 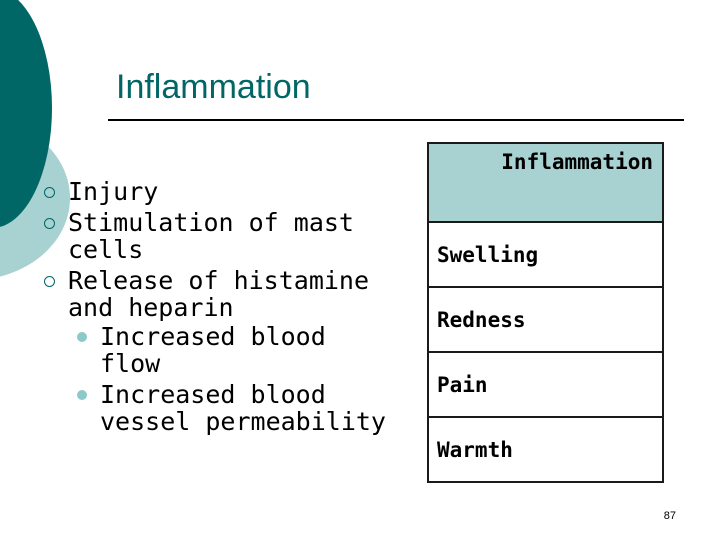 What do you see at coordinates (213, 87) in the screenshot?
I see `slide-title: Inflammation` at bounding box center [213, 87].